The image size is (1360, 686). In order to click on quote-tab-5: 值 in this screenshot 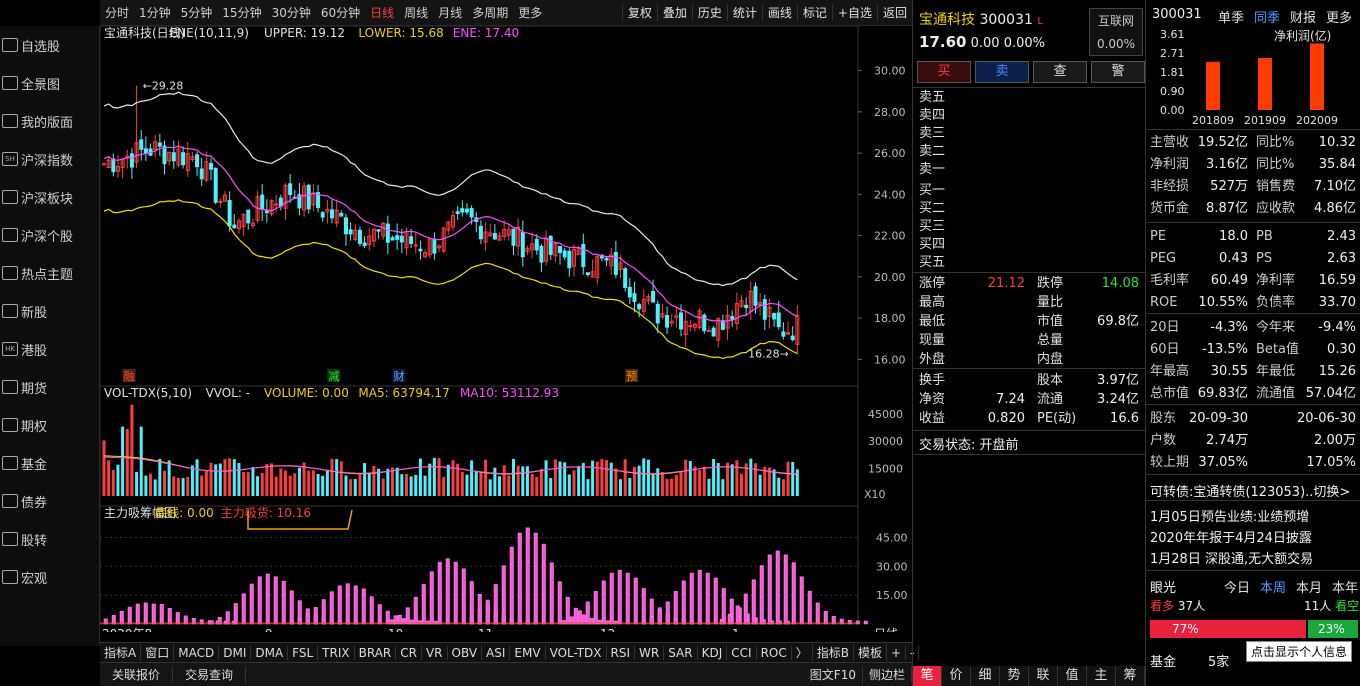, I will do `click(1072, 676)`.